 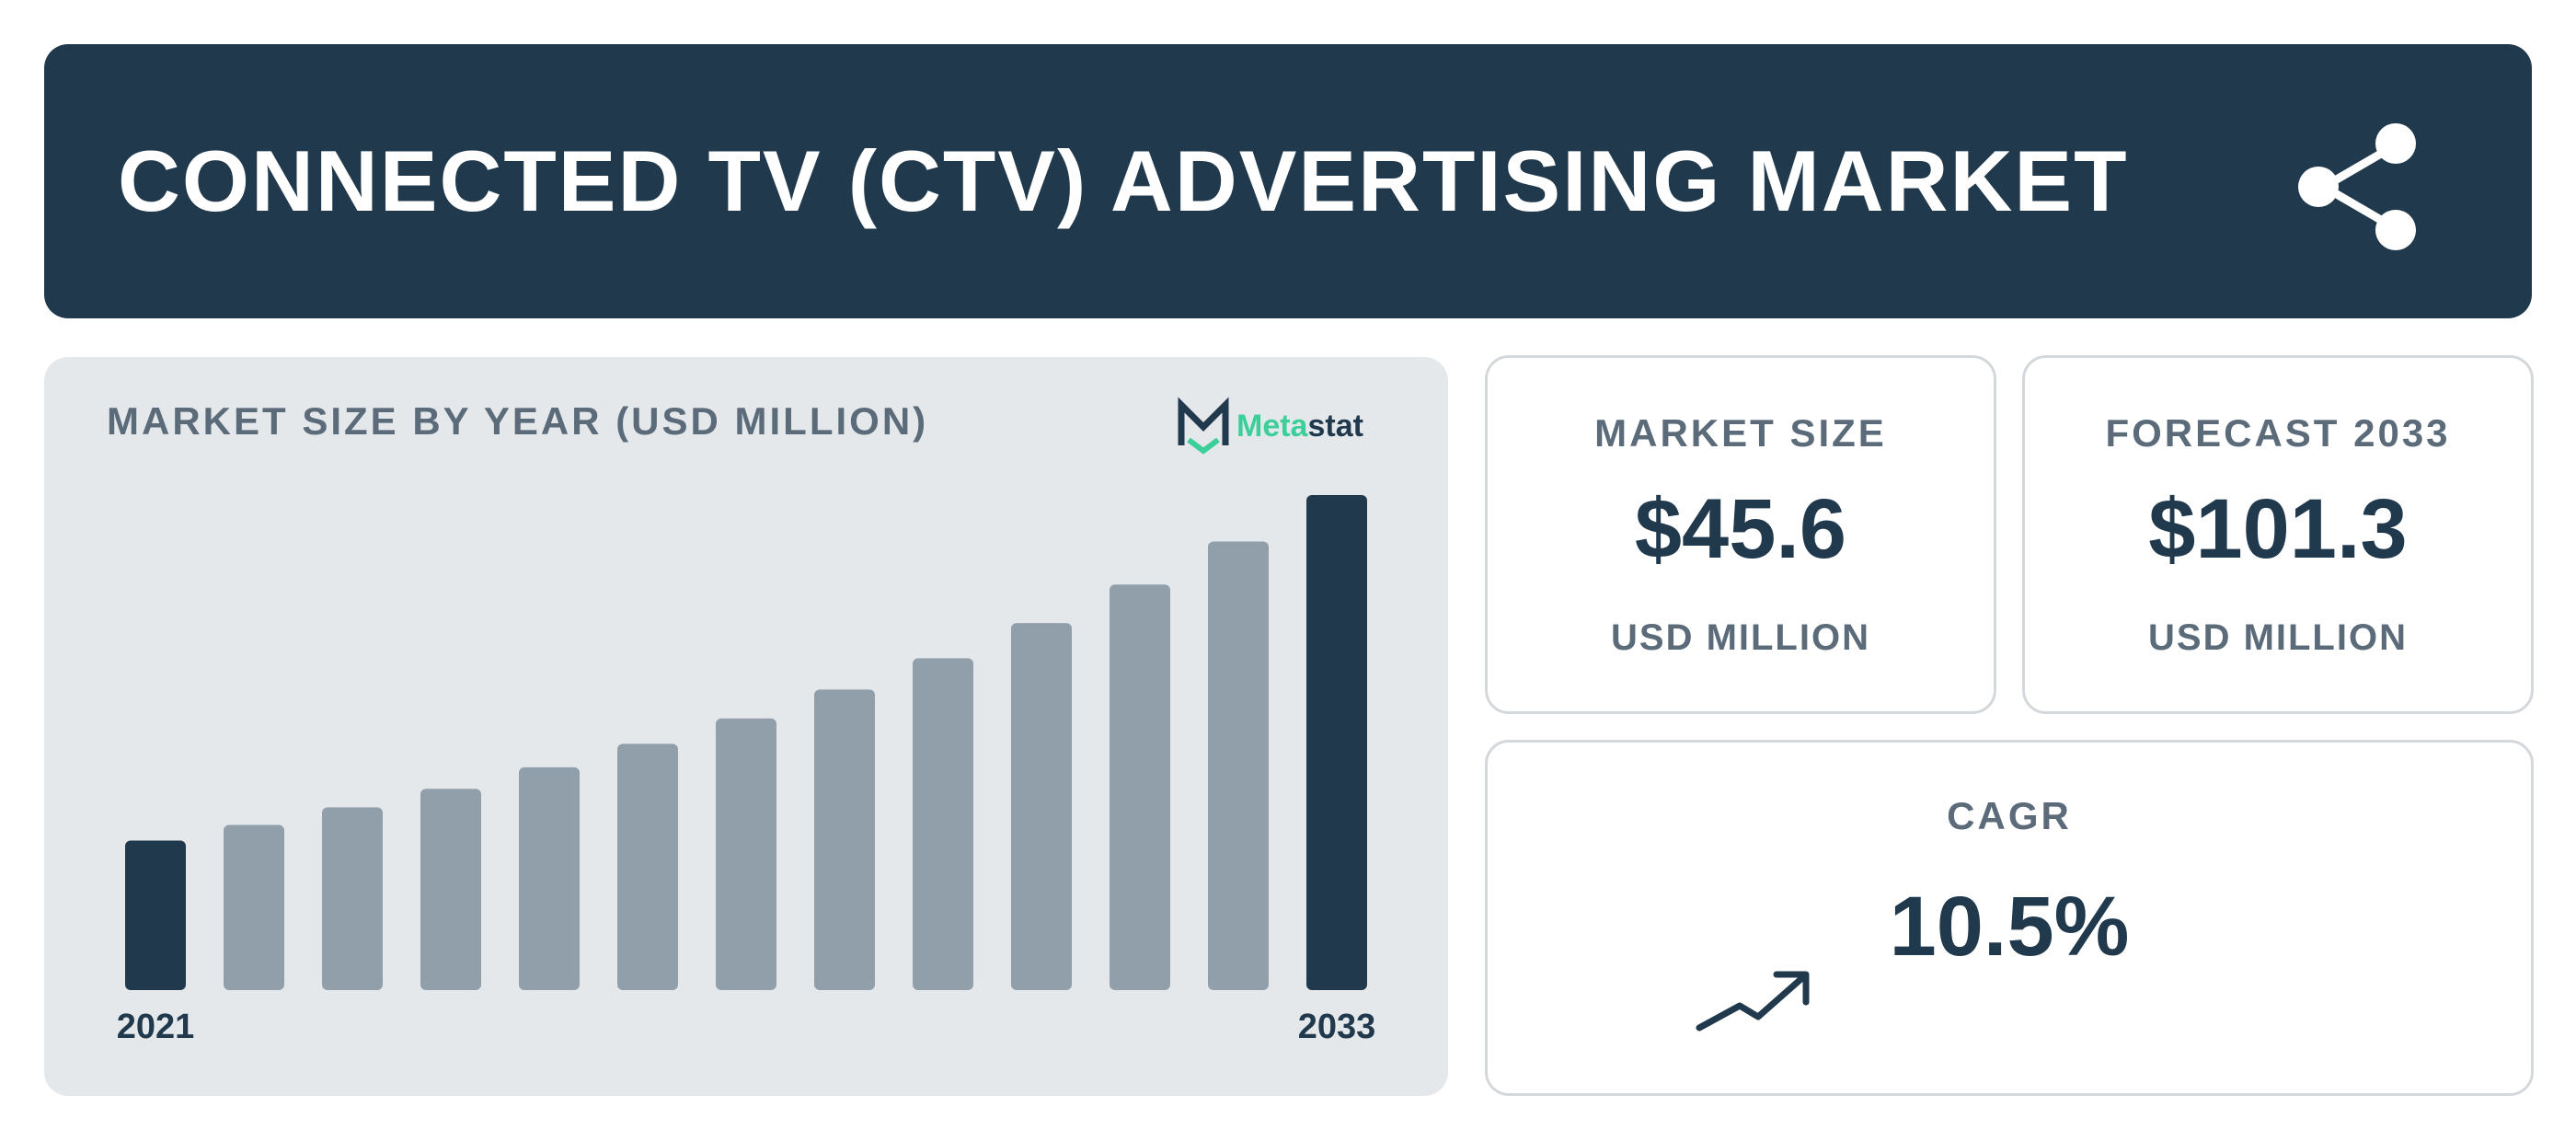 I want to click on cagr-value: 10.5%, so click(x=2009, y=927).